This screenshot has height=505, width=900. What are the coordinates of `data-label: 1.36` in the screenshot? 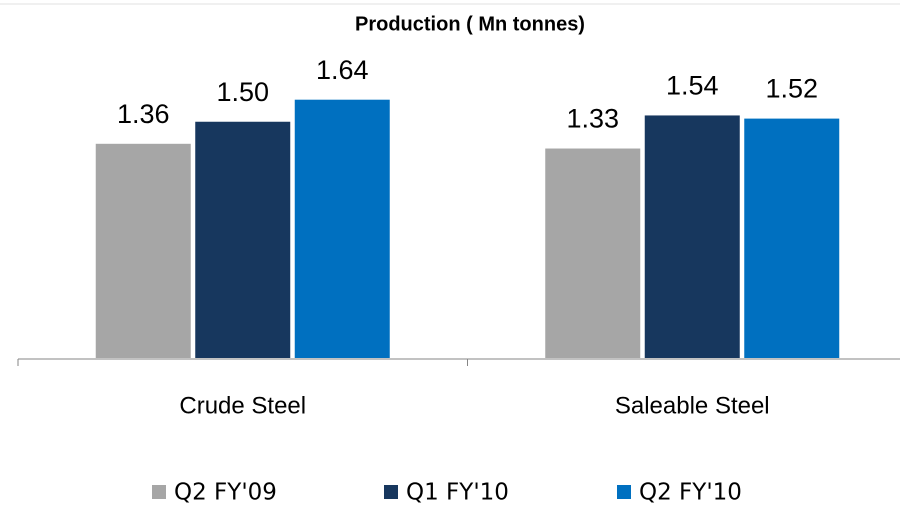 It's located at (143, 114).